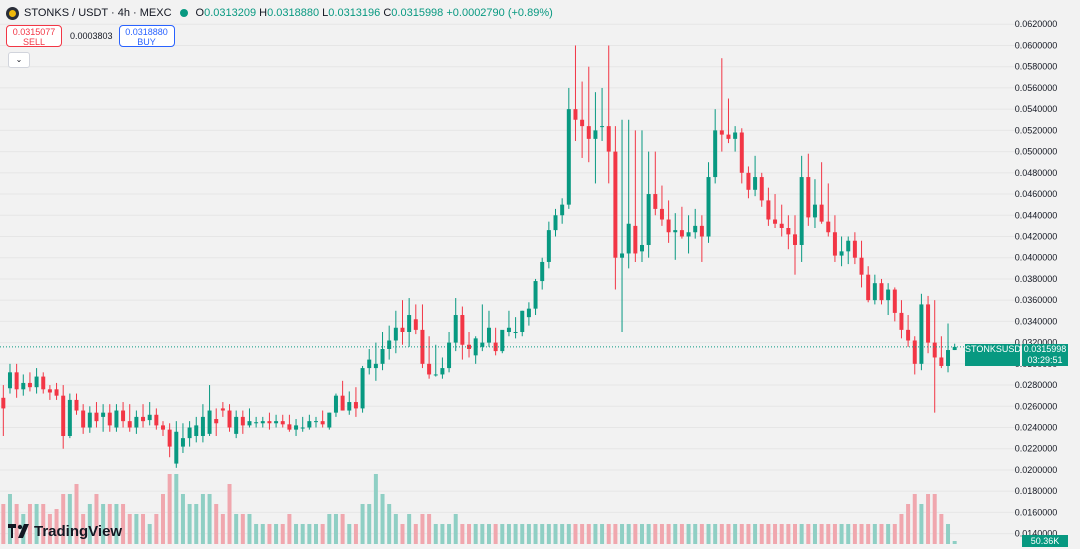 This screenshot has height=549, width=1080. I want to click on collapse-button: ⌄, so click(19, 60).